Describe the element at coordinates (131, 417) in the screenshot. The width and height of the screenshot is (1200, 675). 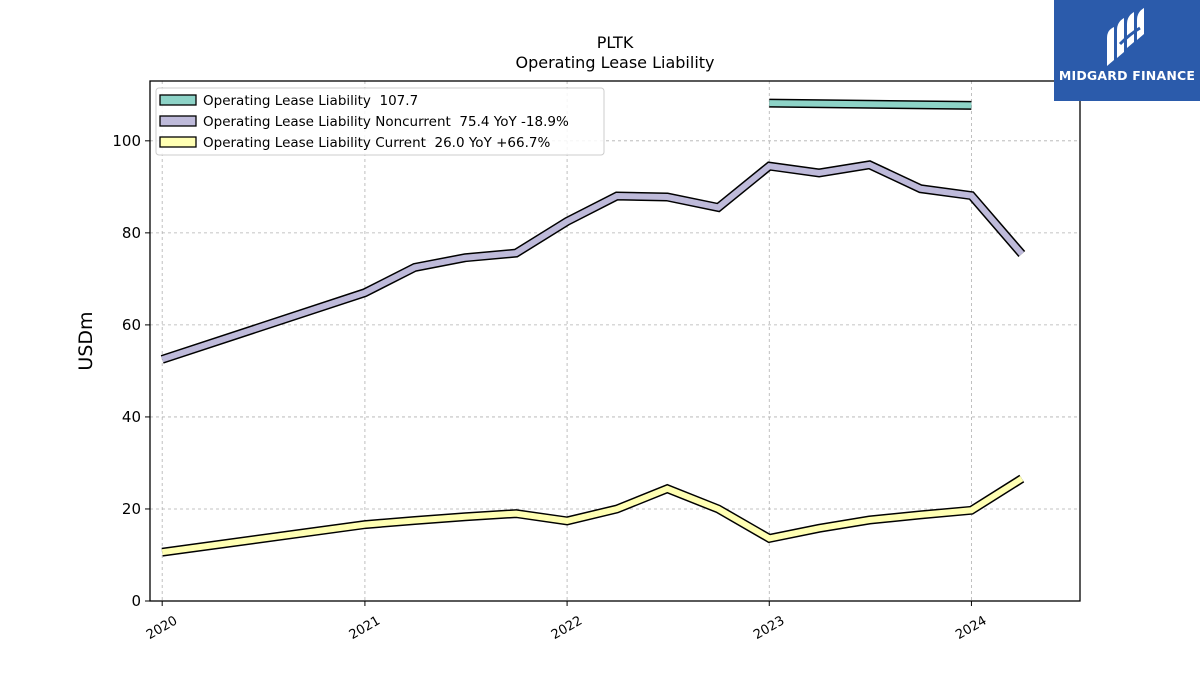
I see `y-tick-label: 40` at that location.